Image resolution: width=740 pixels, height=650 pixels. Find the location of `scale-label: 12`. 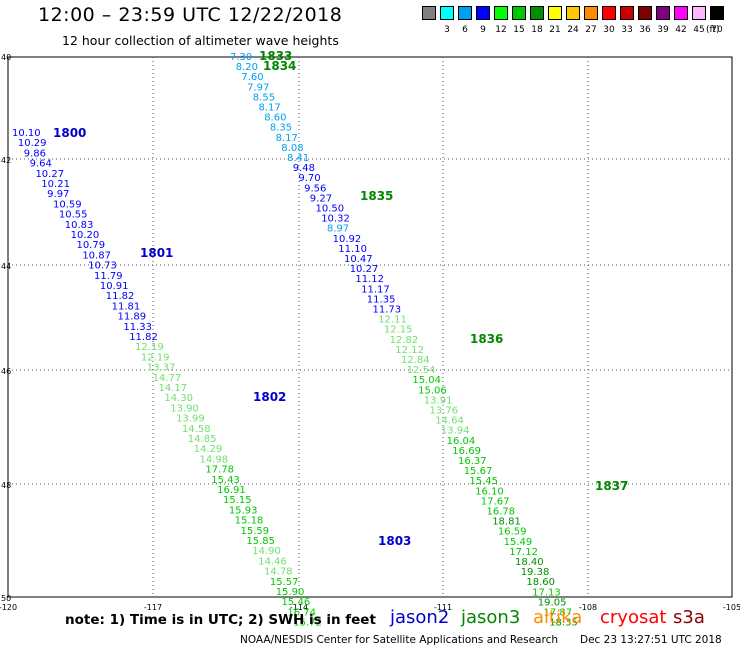

scale-label: 12 is located at coordinates (501, 30).